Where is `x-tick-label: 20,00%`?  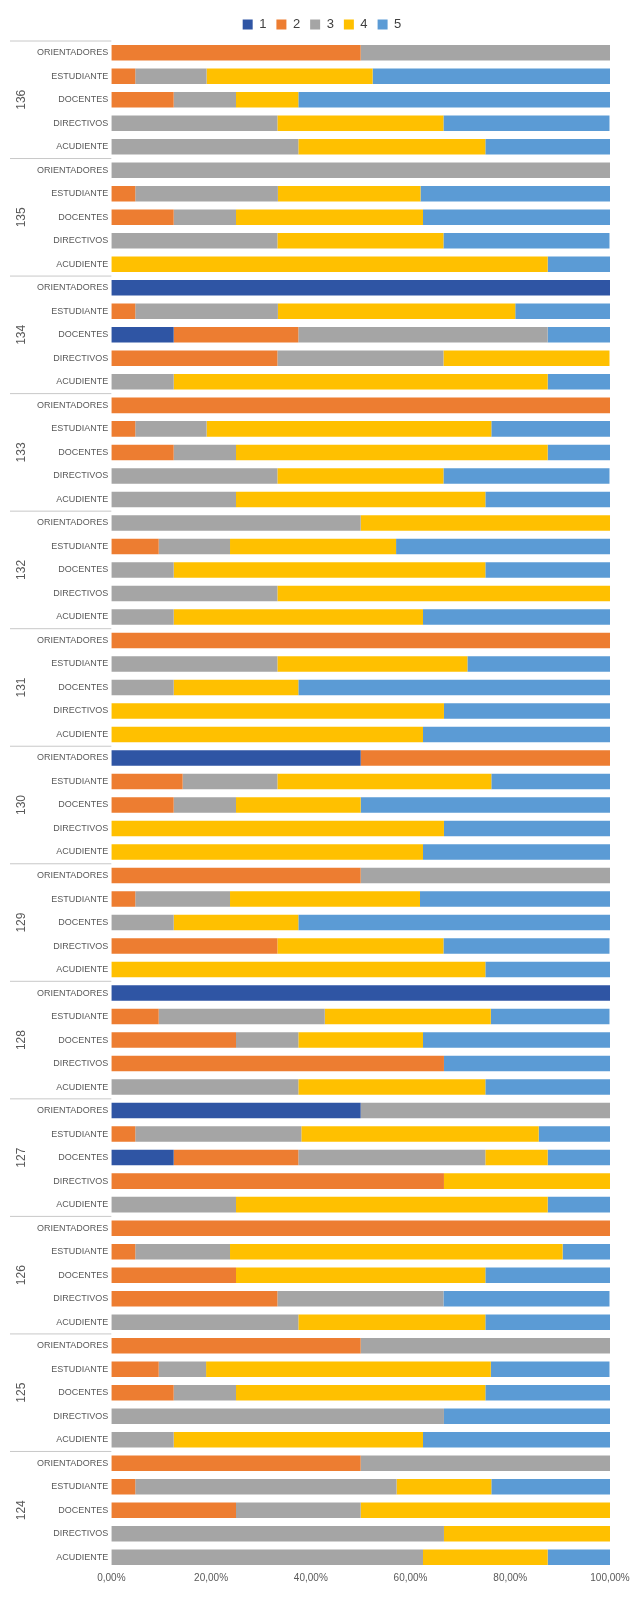
x-tick-label: 20,00% is located at coordinates (211, 1577).